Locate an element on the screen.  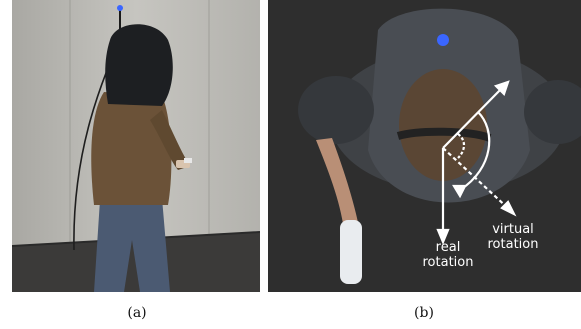
virtual-label-line1: virtual is located at coordinates (513, 229).